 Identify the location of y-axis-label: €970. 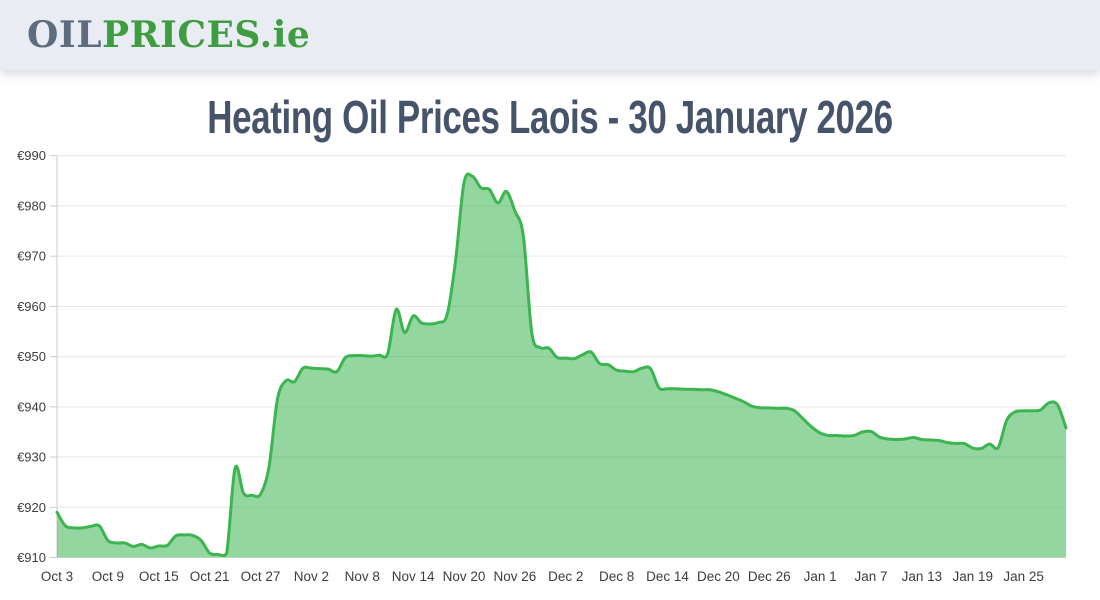
(31, 256).